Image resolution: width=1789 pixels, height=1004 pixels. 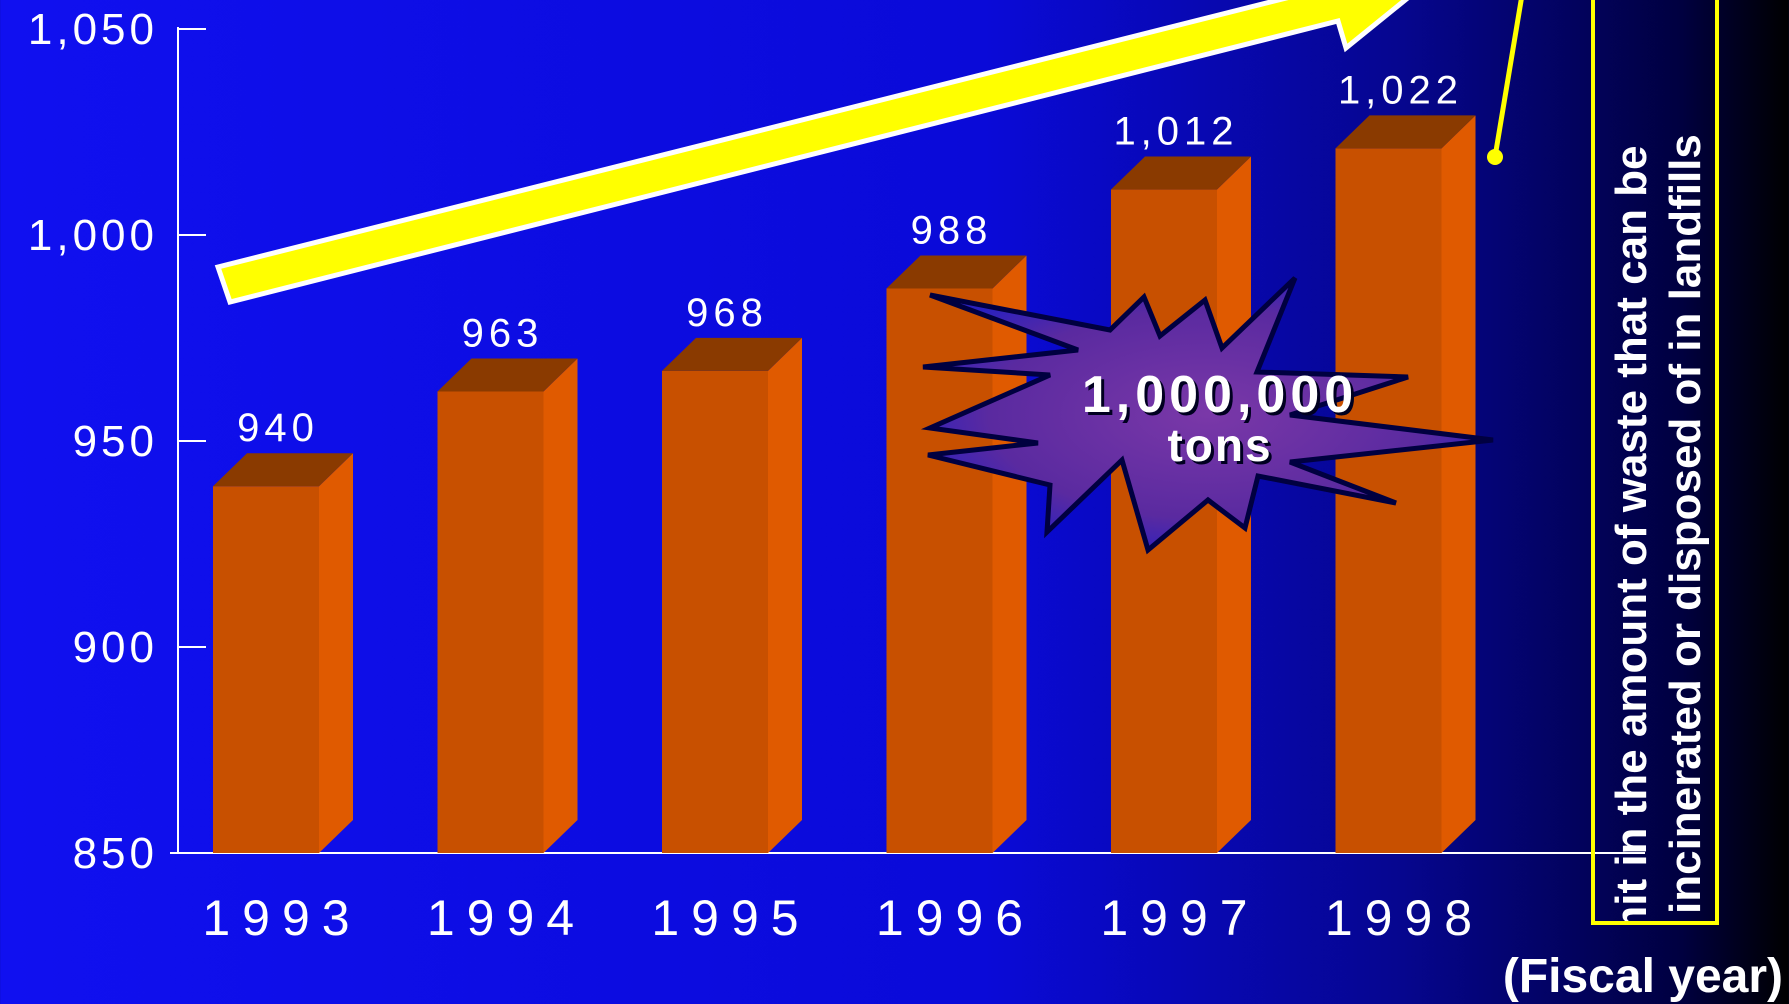 What do you see at coordinates (727, 313) in the screenshot?
I see `data-label: 968` at bounding box center [727, 313].